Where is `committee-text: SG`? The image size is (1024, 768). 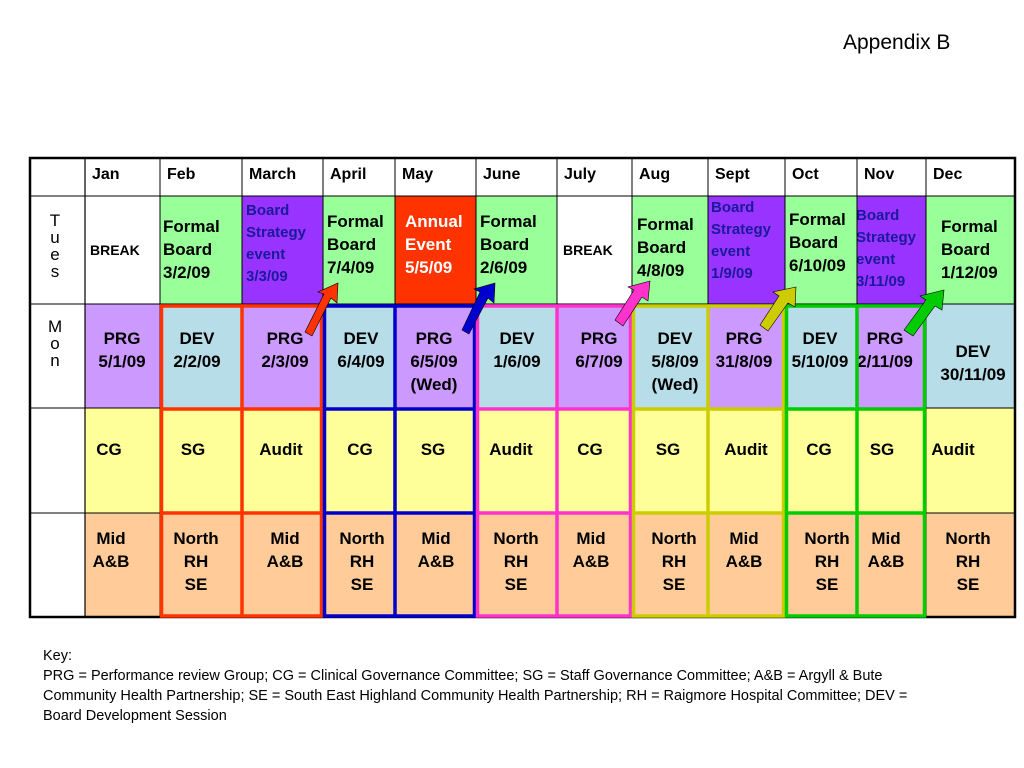
committee-text: SG is located at coordinates (433, 449).